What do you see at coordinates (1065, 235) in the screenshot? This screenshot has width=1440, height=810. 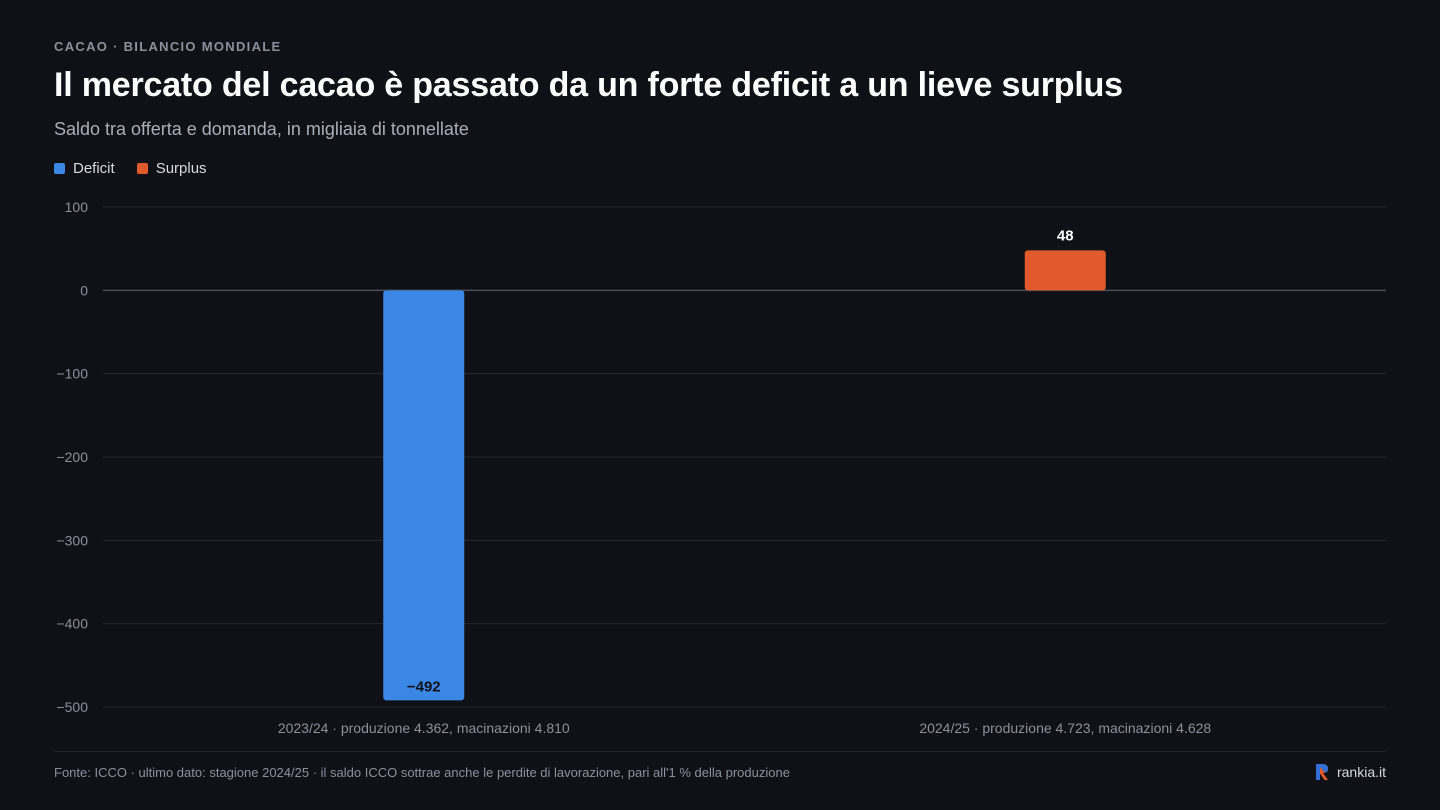 I see `bar-value-label: 48` at bounding box center [1065, 235].